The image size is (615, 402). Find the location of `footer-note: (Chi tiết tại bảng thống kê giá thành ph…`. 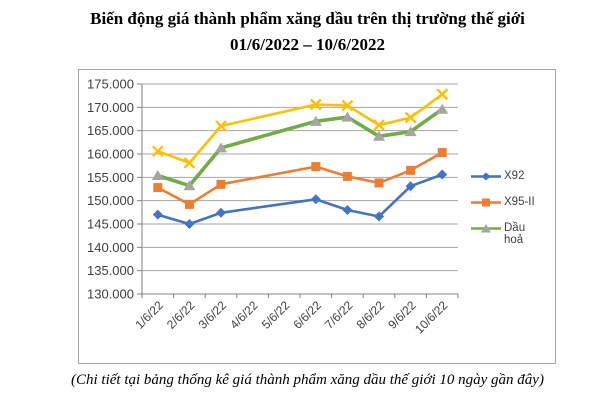

footer-note: (Chi tiết tại bảng thống kê giá thành ph… is located at coordinates (307, 380).